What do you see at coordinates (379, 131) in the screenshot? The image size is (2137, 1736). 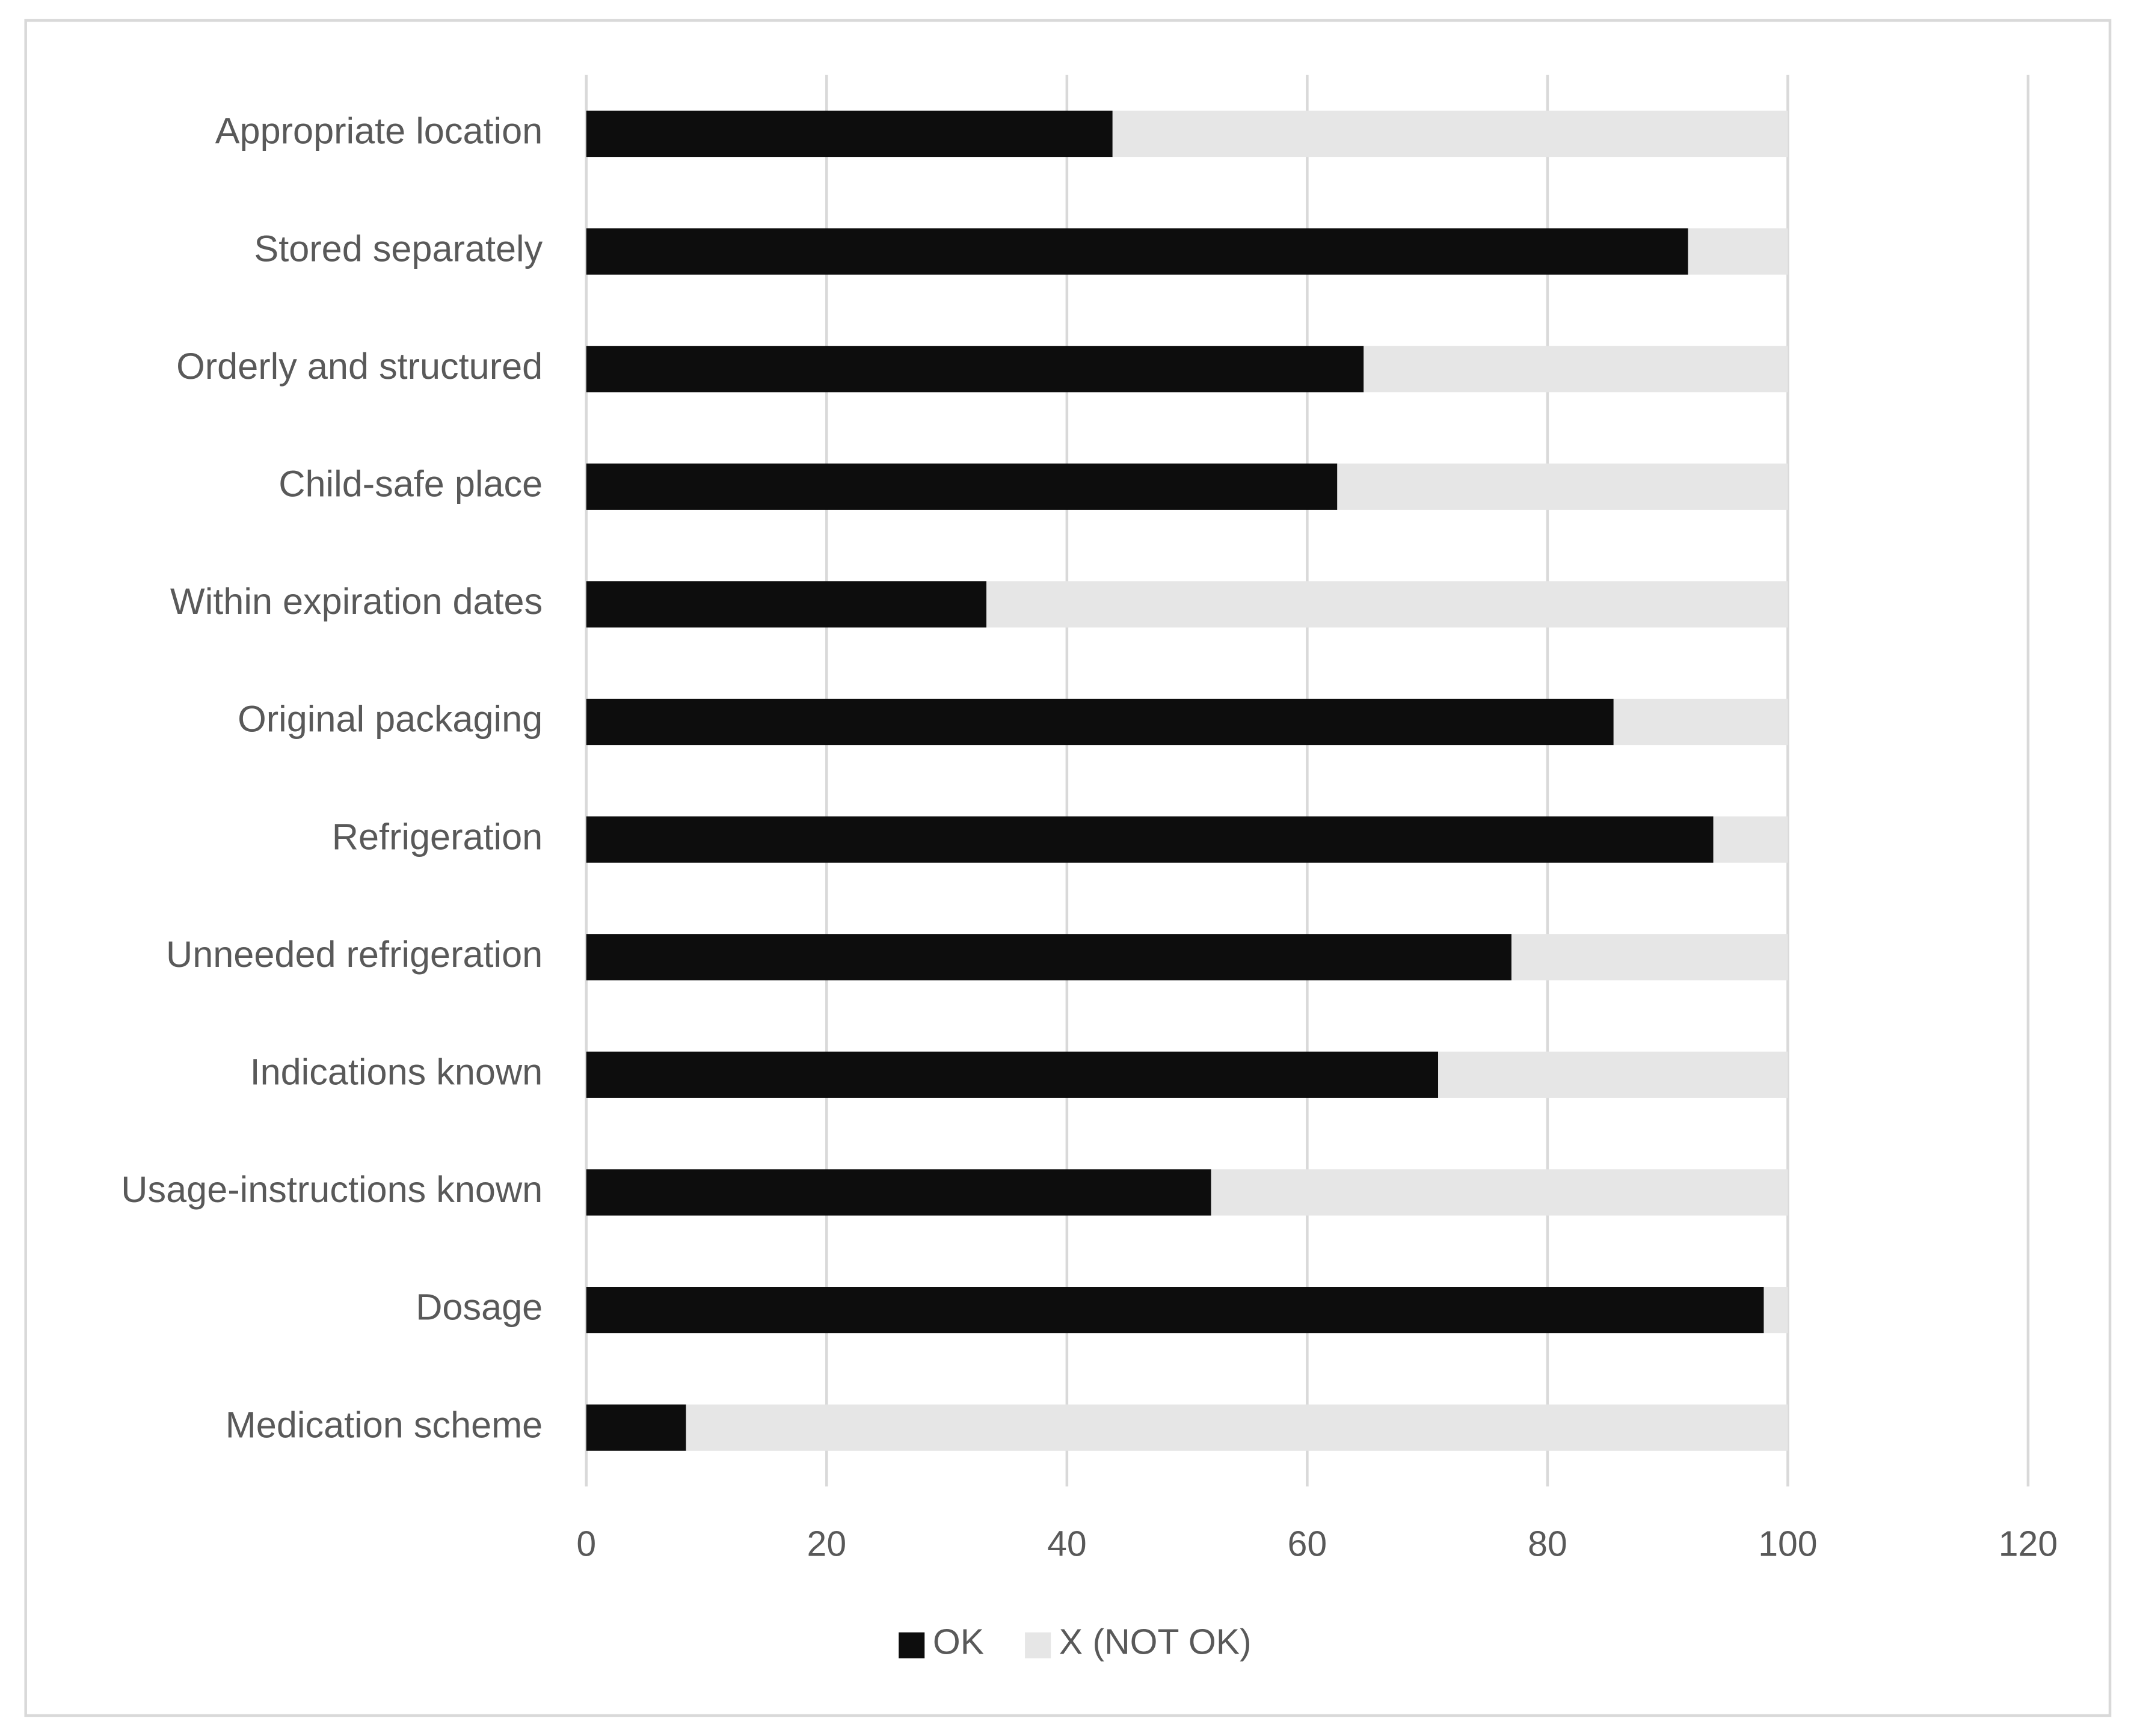 I see `y-tick-label: Appropriate location` at bounding box center [379, 131].